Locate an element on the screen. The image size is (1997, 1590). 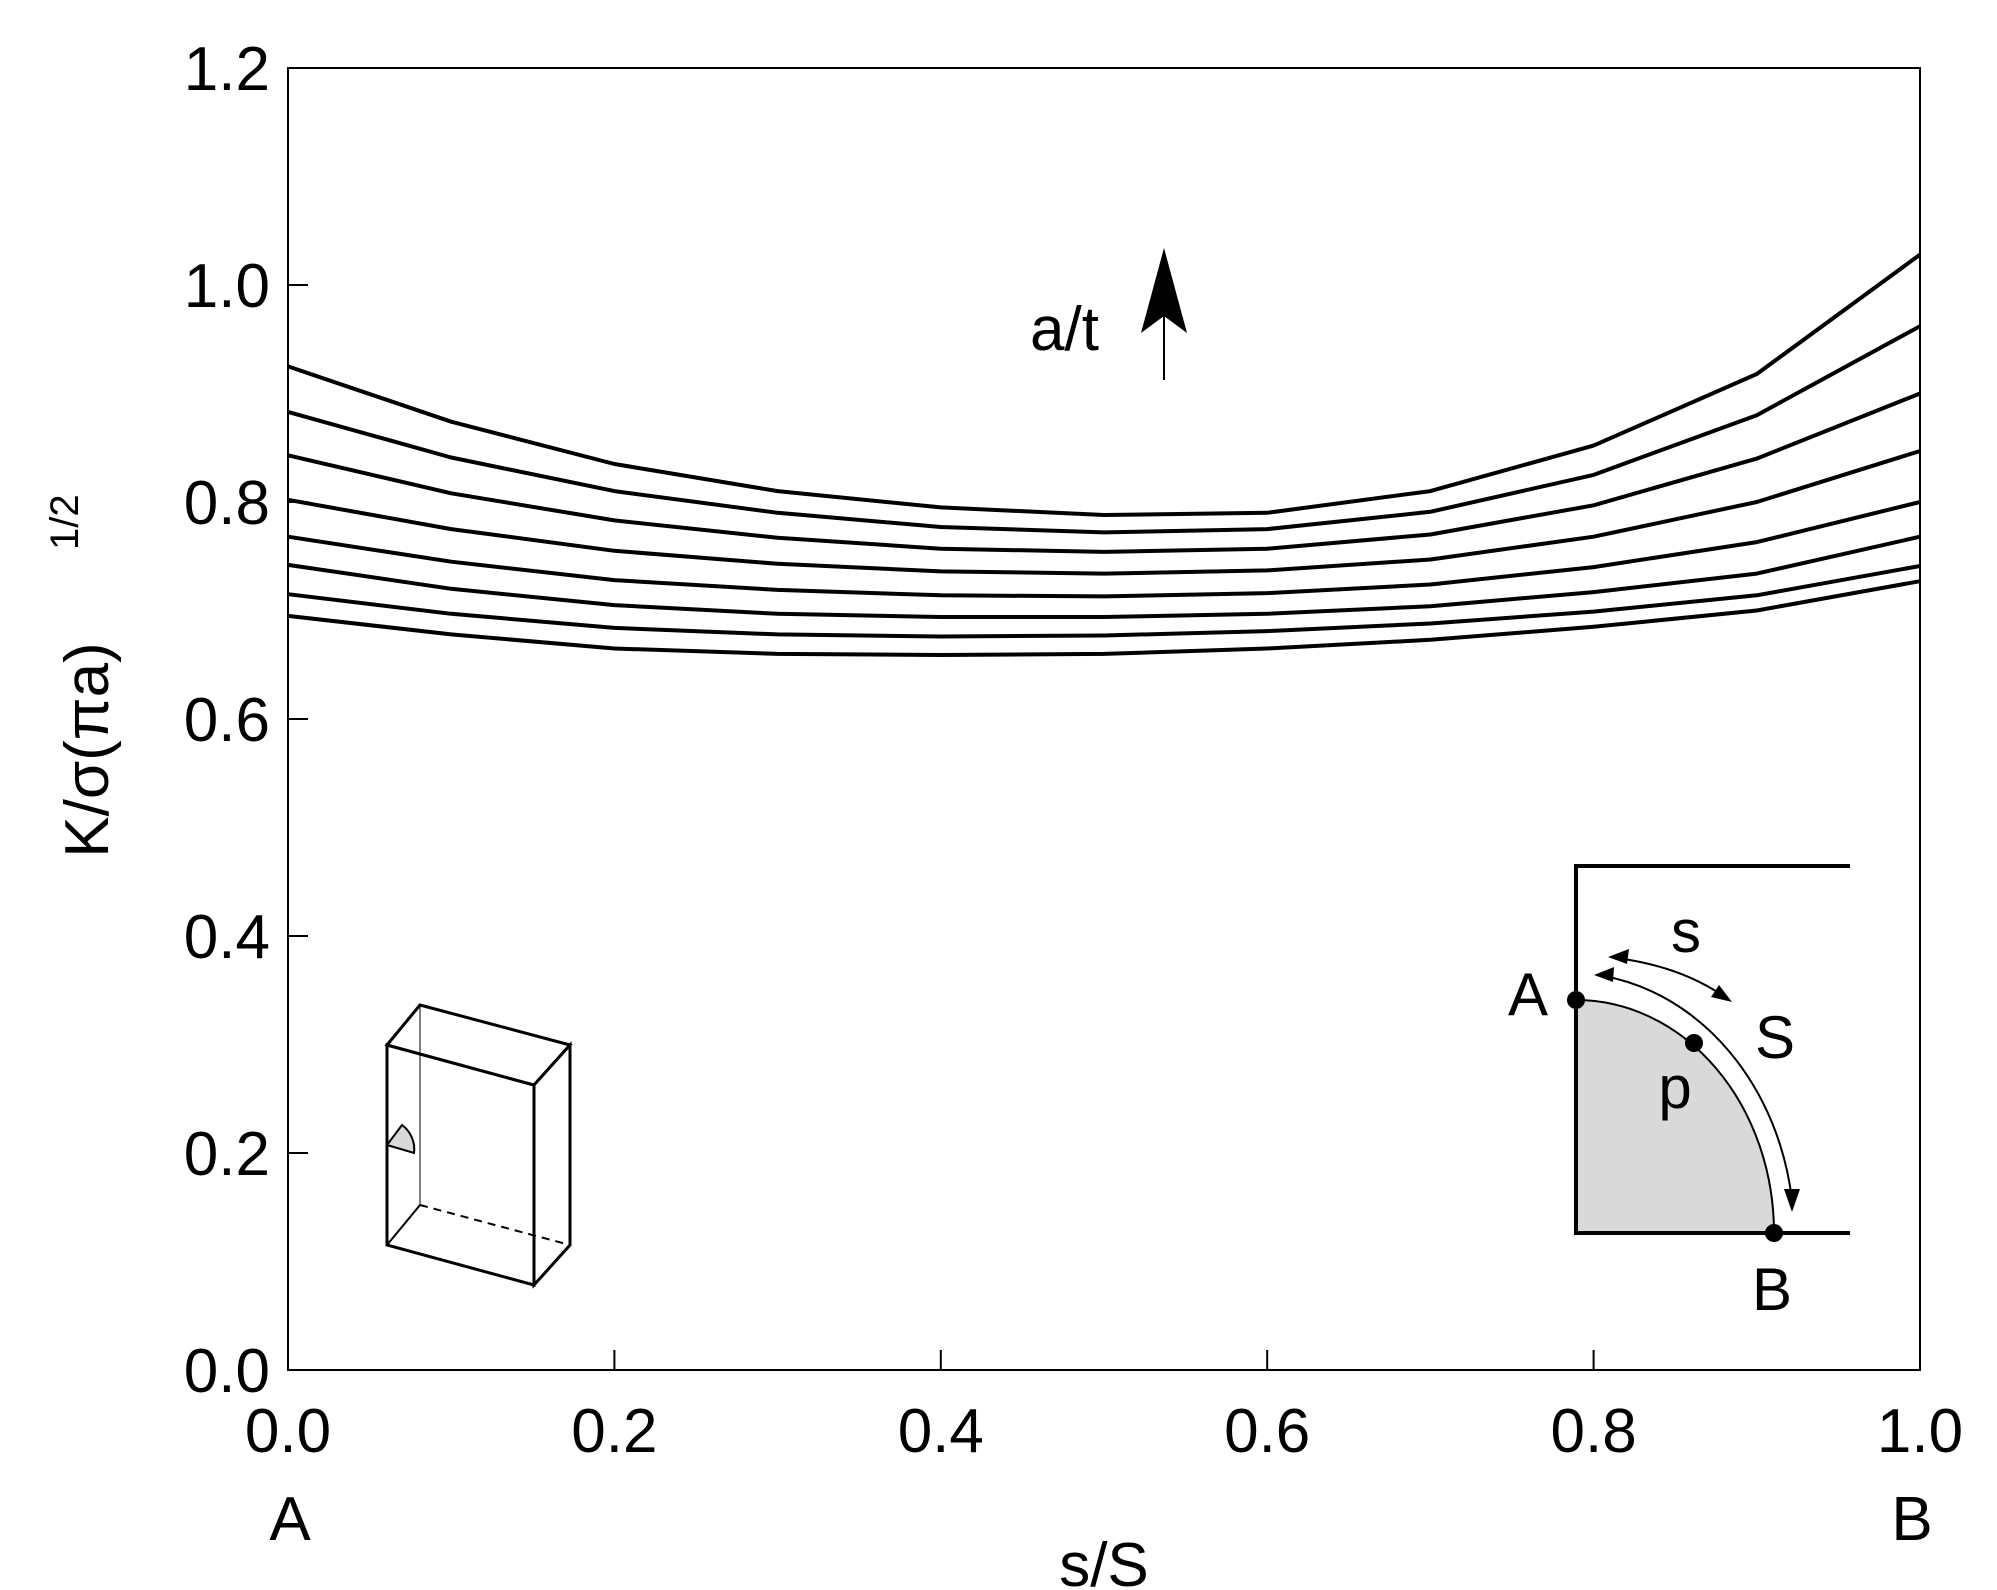
y-tick-label: 1.2 is located at coordinates (227, 69).